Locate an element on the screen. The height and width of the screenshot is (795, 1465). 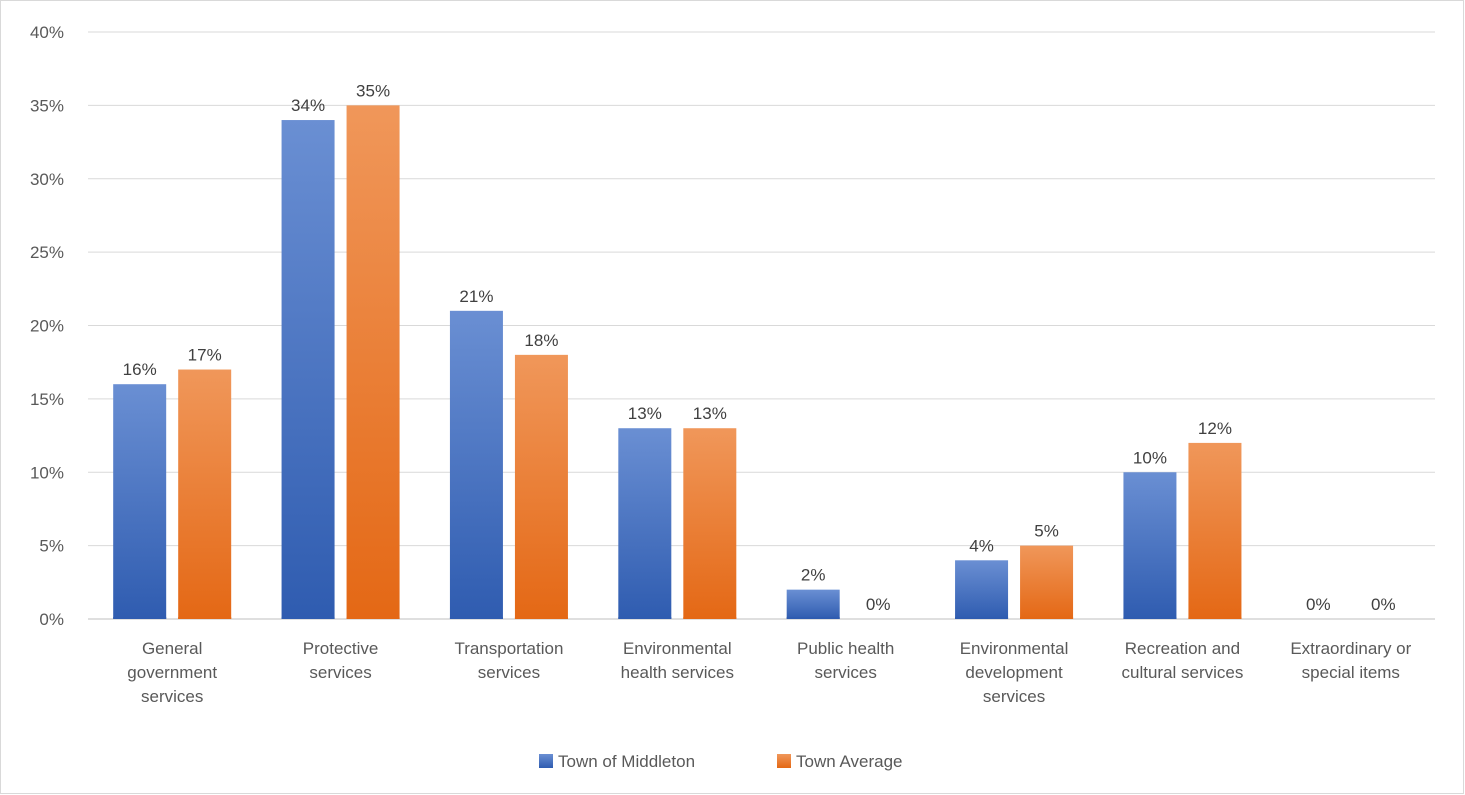
y-tick-label: 10% is located at coordinates (47, 472).